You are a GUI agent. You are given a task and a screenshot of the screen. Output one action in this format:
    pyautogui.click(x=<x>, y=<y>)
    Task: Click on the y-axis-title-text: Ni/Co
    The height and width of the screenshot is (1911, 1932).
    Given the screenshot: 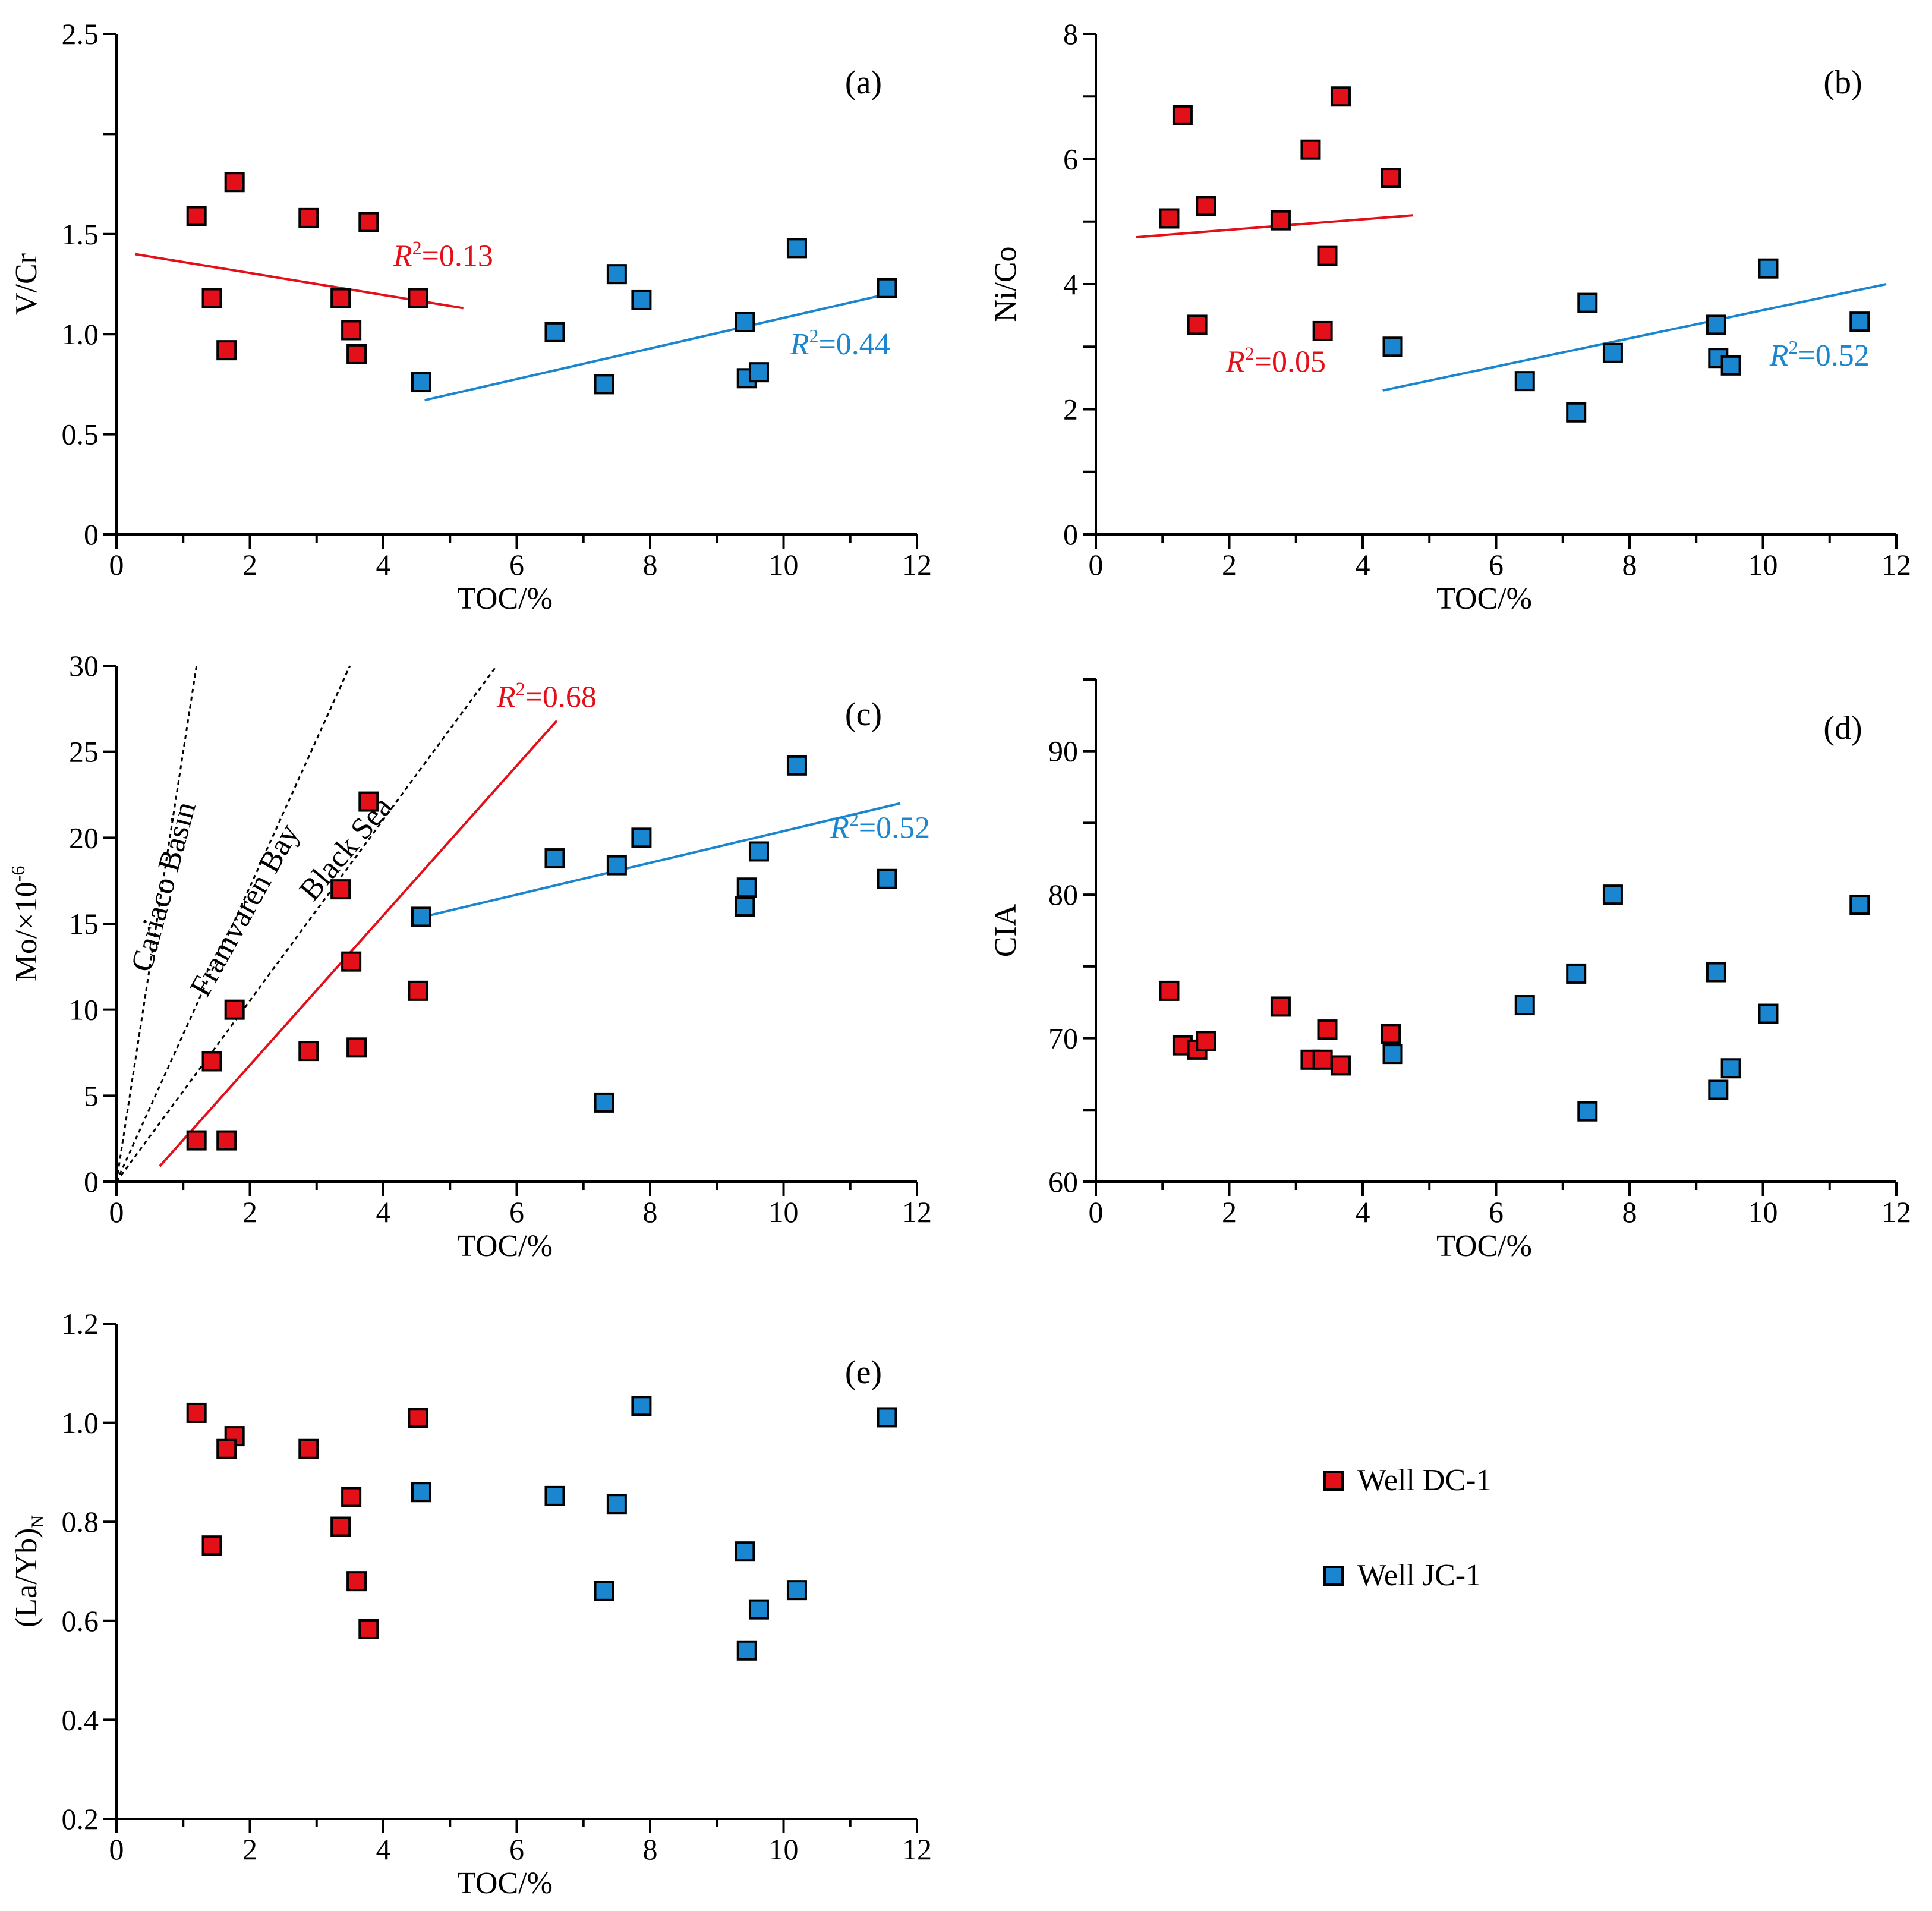 What is the action you would take?
    pyautogui.click(x=1006, y=284)
    